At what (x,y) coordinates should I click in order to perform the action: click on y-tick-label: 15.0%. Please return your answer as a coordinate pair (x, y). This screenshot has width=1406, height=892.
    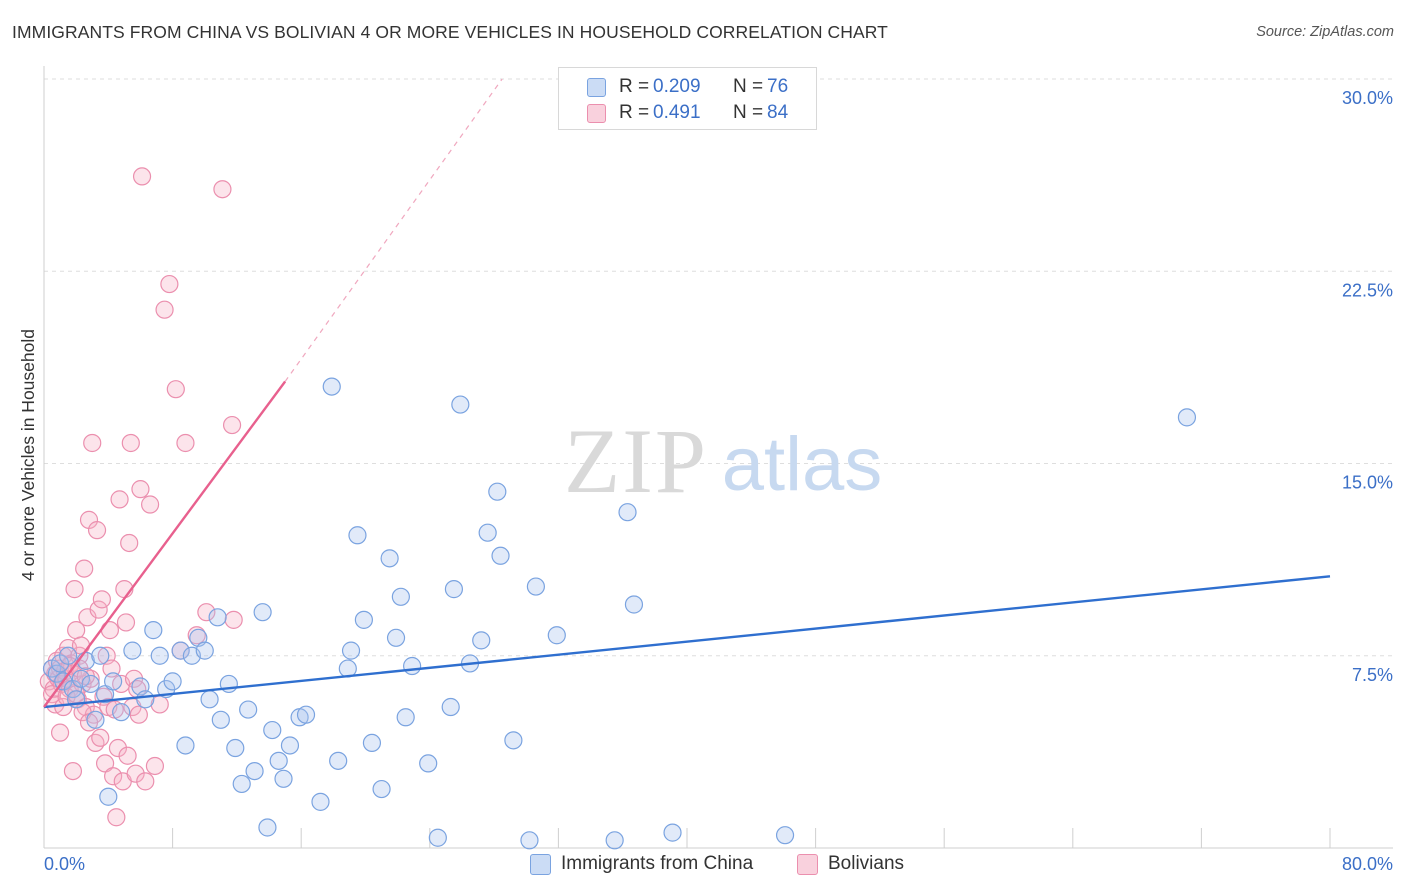
    Looking at the image, I should click on (1367, 483).